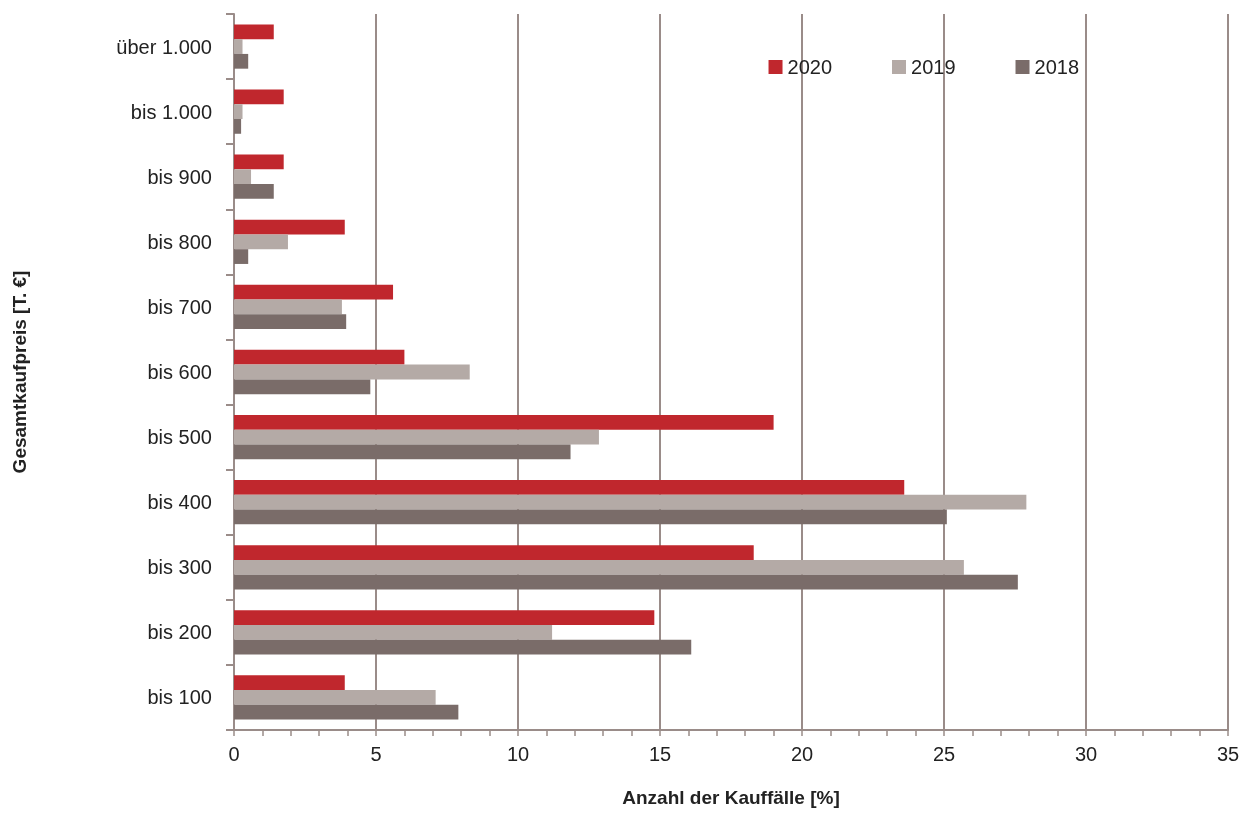 This screenshot has height=825, width=1244. Describe the element at coordinates (518, 754) in the screenshot. I see `x-tick-label: 10` at that location.